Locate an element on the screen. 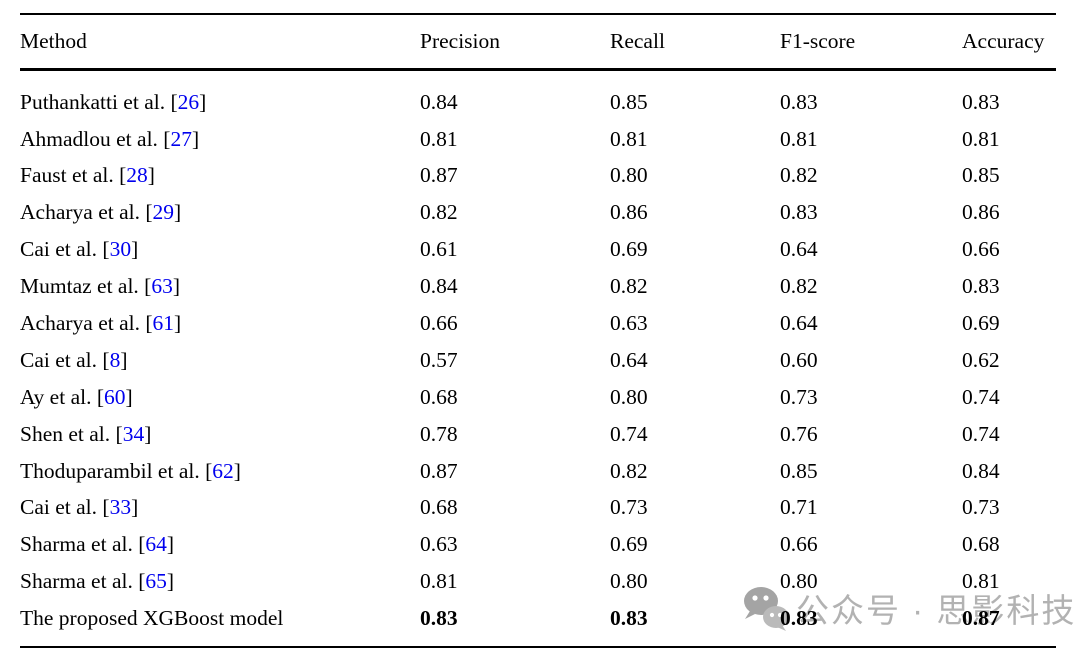 The image size is (1080, 660). accuracy-cell: 0.81 is located at coordinates (981, 581).